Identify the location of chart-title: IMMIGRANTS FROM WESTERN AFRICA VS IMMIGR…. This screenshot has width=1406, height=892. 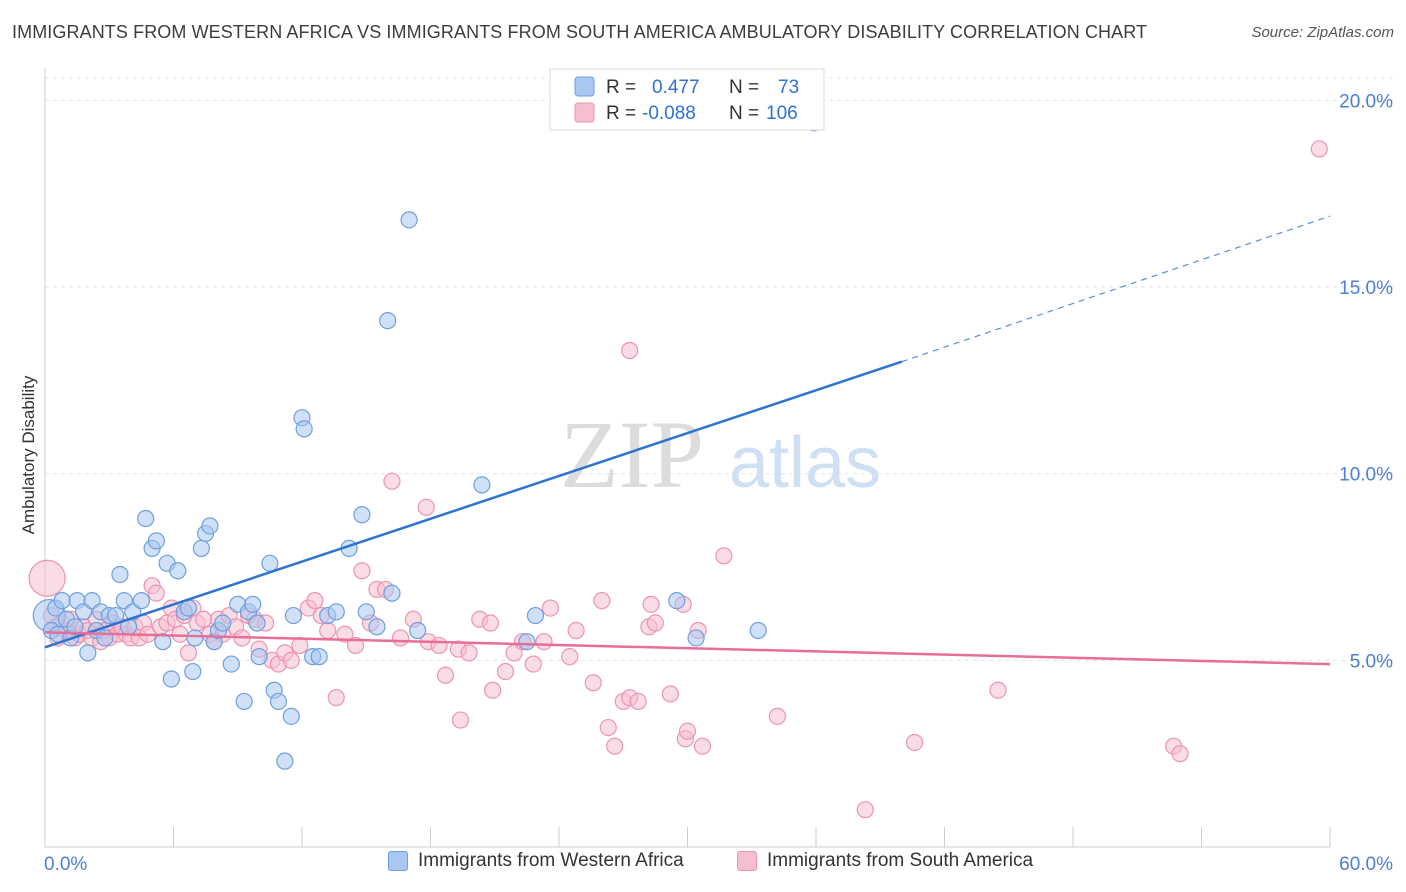
(580, 32).